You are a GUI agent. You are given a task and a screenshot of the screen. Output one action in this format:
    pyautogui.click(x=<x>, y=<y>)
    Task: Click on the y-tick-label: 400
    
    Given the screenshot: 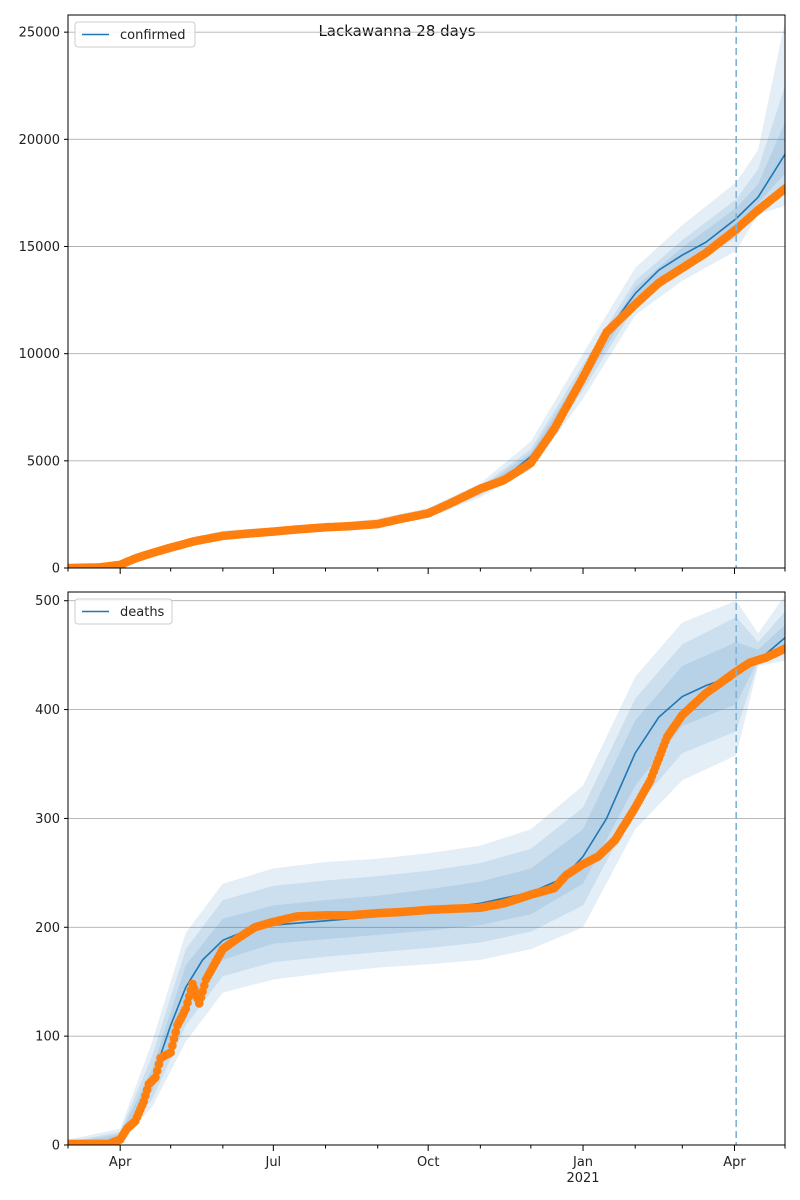 What is the action you would take?
    pyautogui.click(x=47, y=710)
    